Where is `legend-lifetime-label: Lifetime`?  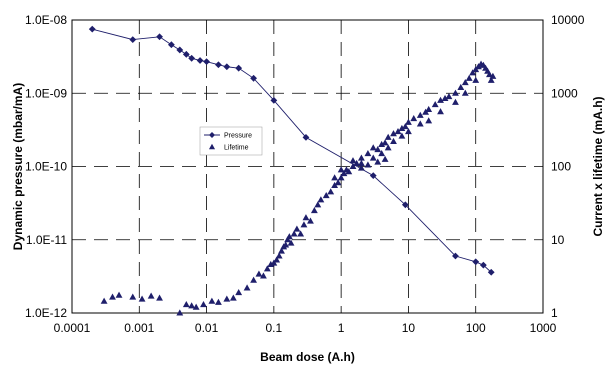 legend-lifetime-label: Lifetime is located at coordinates (236, 148).